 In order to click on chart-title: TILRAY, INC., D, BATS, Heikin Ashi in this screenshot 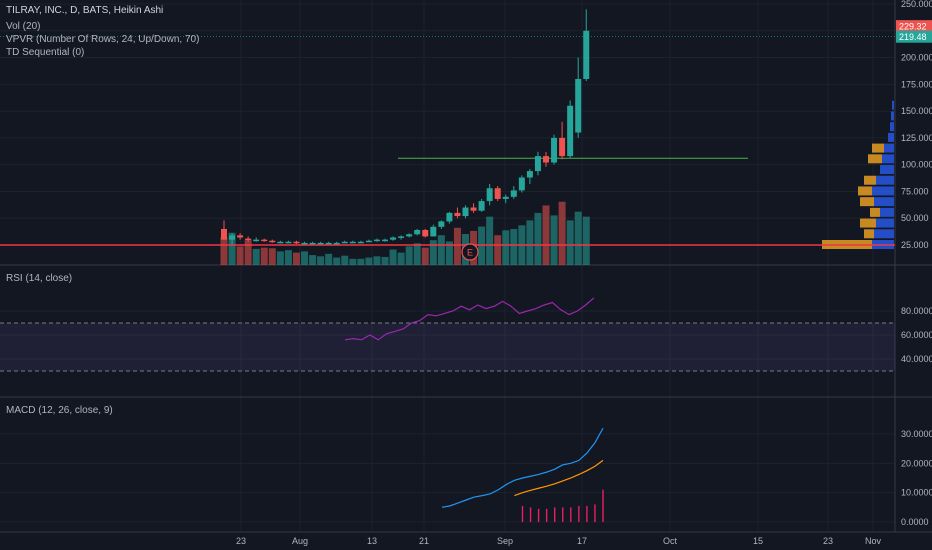, I will do `click(84, 10)`.